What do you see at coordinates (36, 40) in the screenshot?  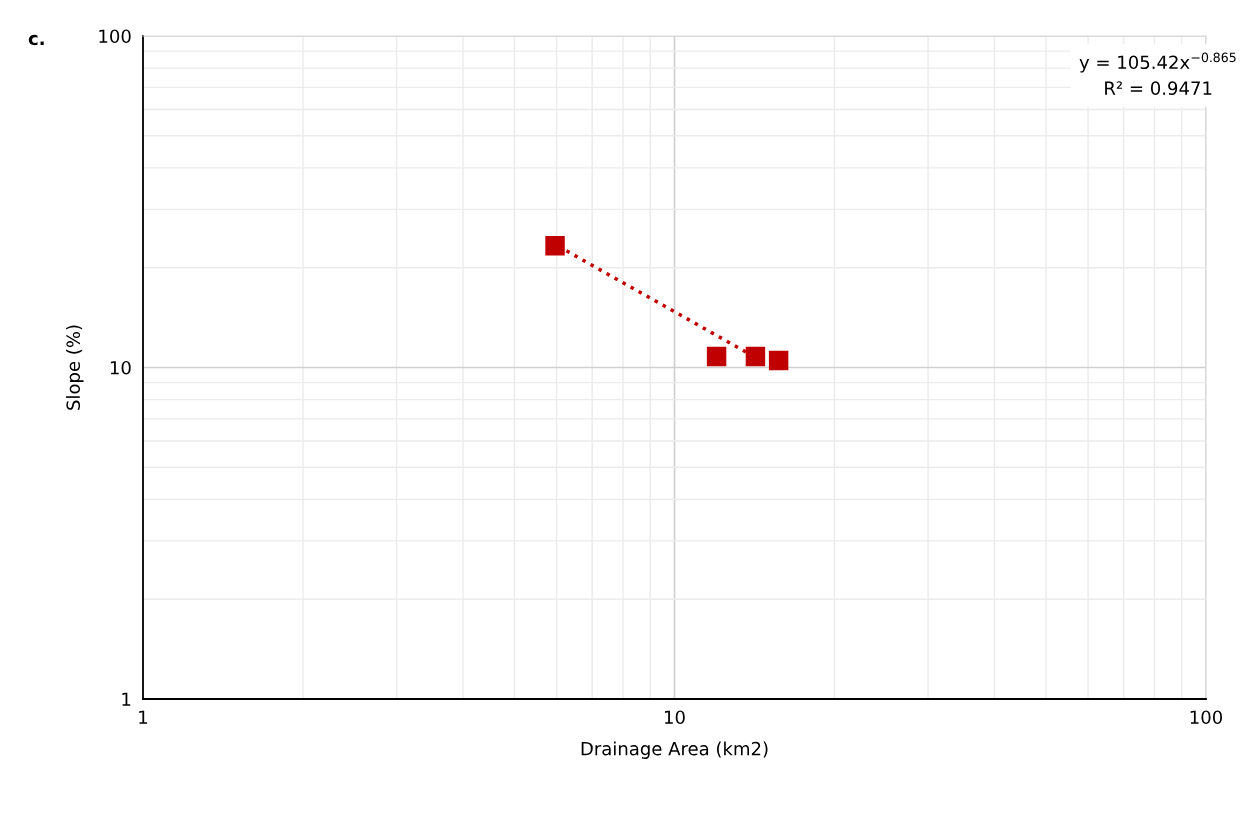 I see `text: c.` at bounding box center [36, 40].